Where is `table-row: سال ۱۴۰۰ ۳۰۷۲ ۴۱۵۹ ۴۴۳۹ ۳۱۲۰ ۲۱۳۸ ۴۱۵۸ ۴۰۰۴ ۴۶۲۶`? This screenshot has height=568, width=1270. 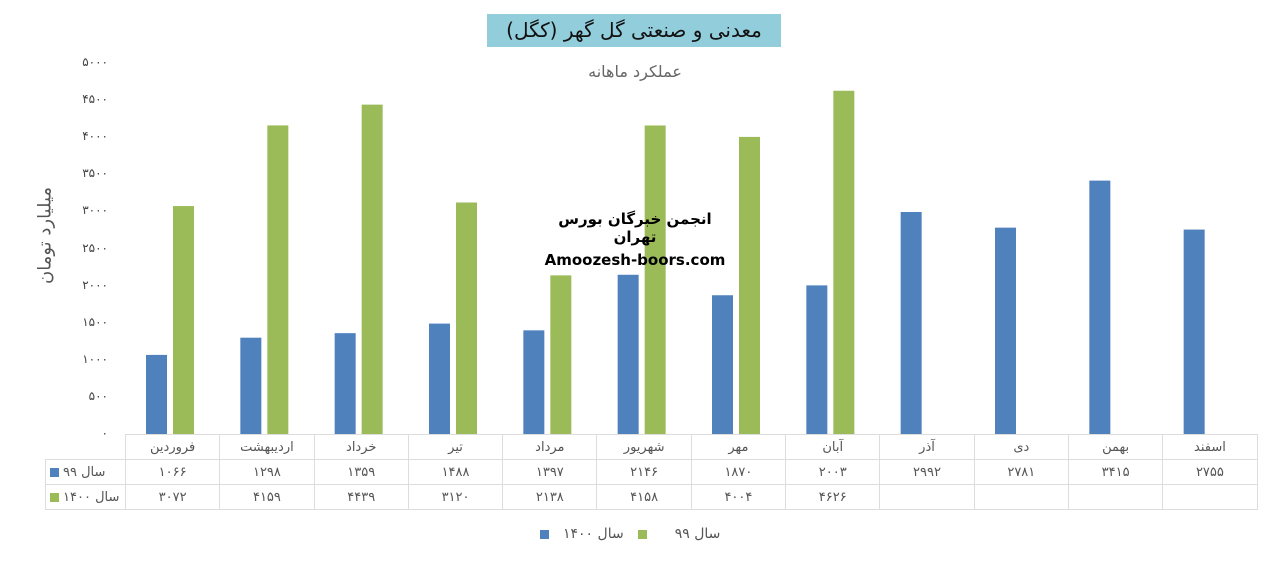 table-row: سال ۱۴۰۰ ۳۰۷۲ ۴۱۵۹ ۴۴۳۹ ۳۱۲۰ ۲۱۳۸ ۴۱۵۸ ۴۰۰۴ ۴۶۲۶ is located at coordinates (651, 497).